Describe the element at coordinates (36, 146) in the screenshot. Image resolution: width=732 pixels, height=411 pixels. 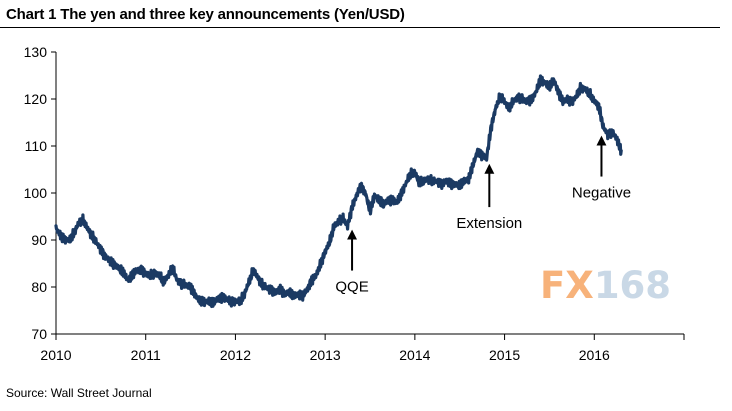
I see `y-tick-label: 110` at that location.